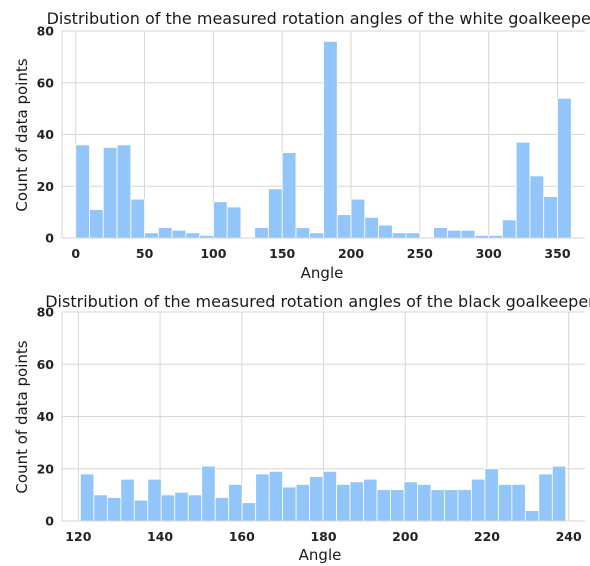 Image resolution: width=590 pixels, height=566 pixels. I want to click on x-tick-label: 160, so click(242, 536).